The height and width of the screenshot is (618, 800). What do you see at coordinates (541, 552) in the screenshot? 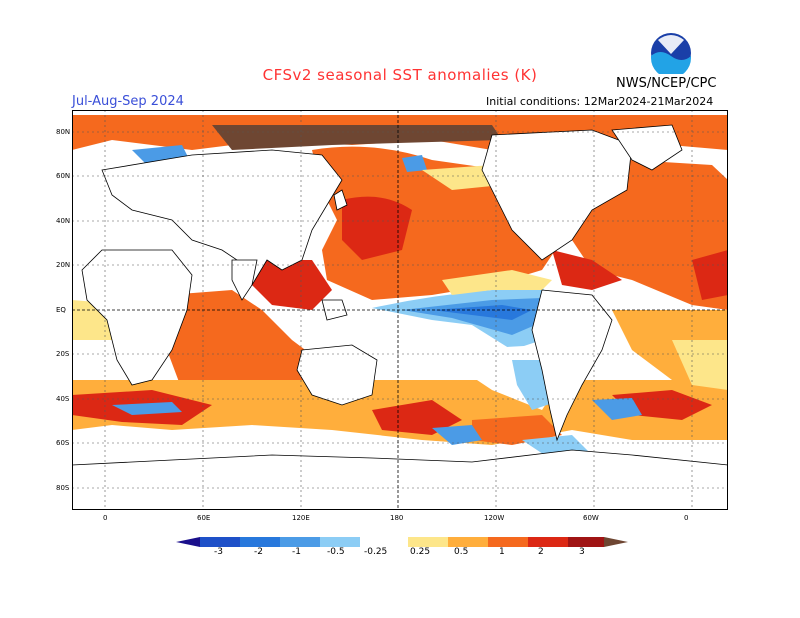
I see `colorbar-label: 2` at bounding box center [541, 552].